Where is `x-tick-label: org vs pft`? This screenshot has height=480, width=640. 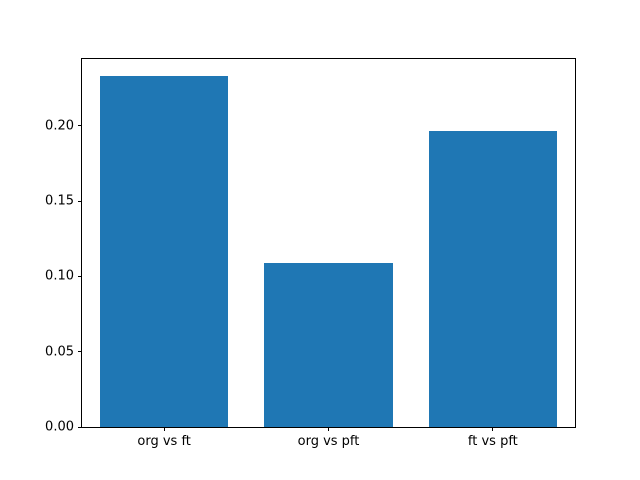 x-tick-label: org vs pft is located at coordinates (328, 441).